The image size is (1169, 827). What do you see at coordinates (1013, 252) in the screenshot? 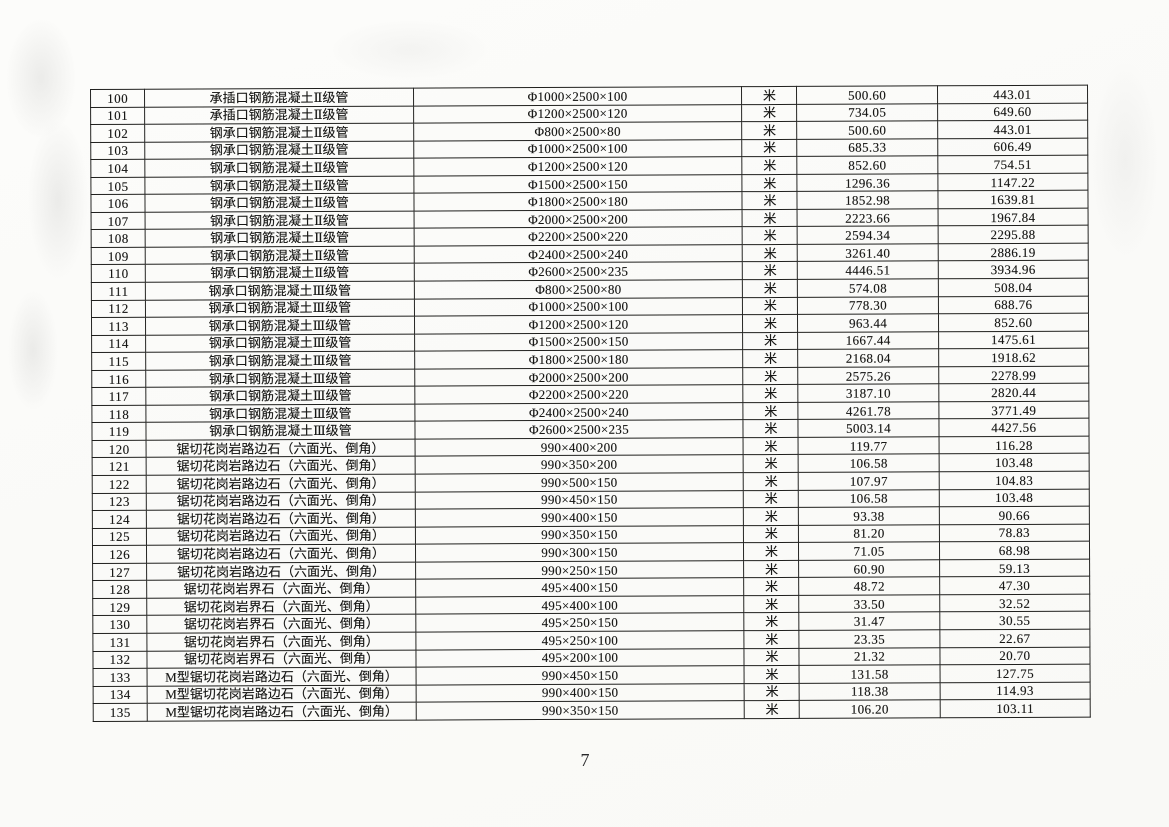
I see `price-cell-secondary: 2886.19` at bounding box center [1013, 252].